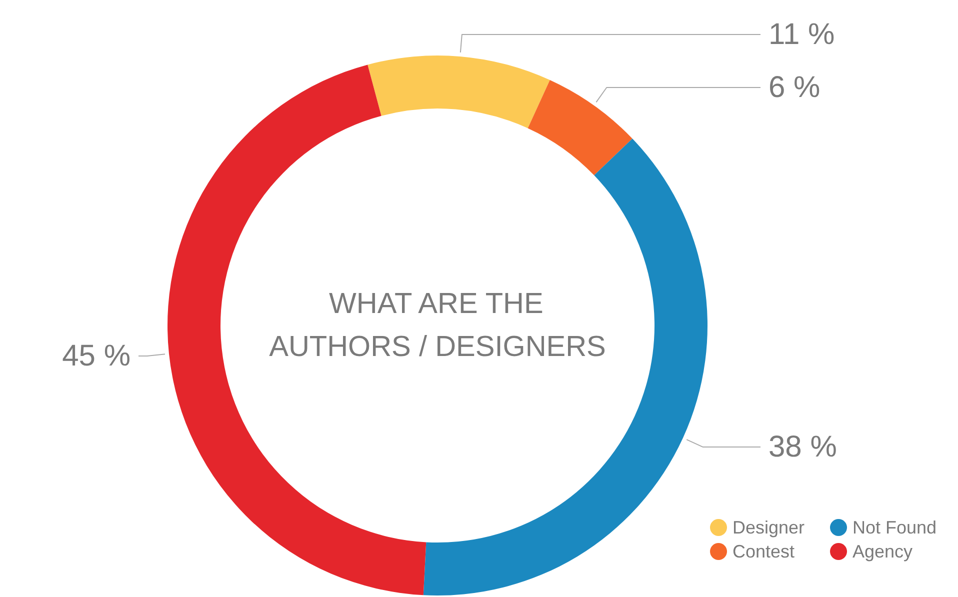 This screenshot has width=958, height=597. I want to click on data-label: 38 %, so click(802, 447).